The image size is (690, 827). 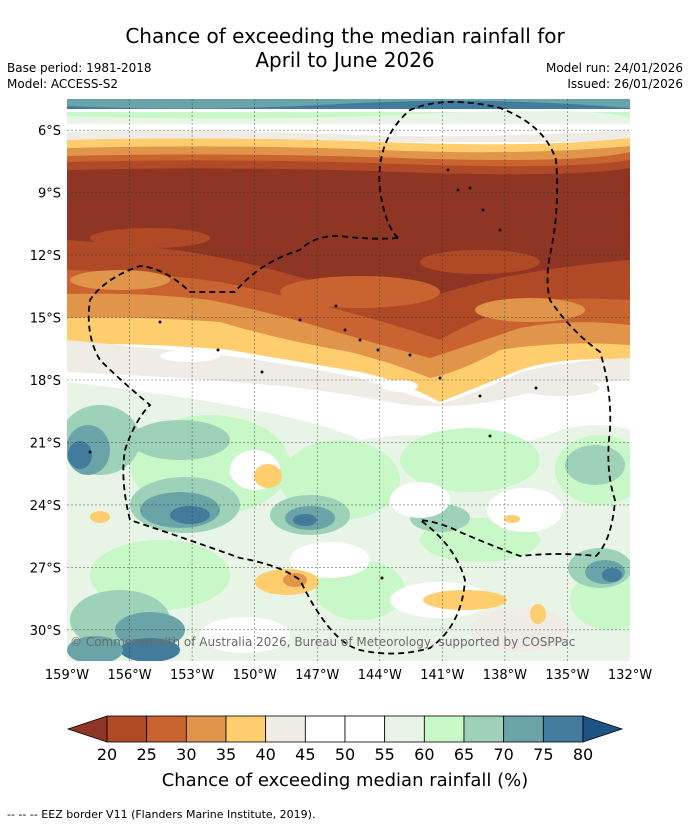 I want to click on colorbar-under-arrow, so click(x=87, y=729).